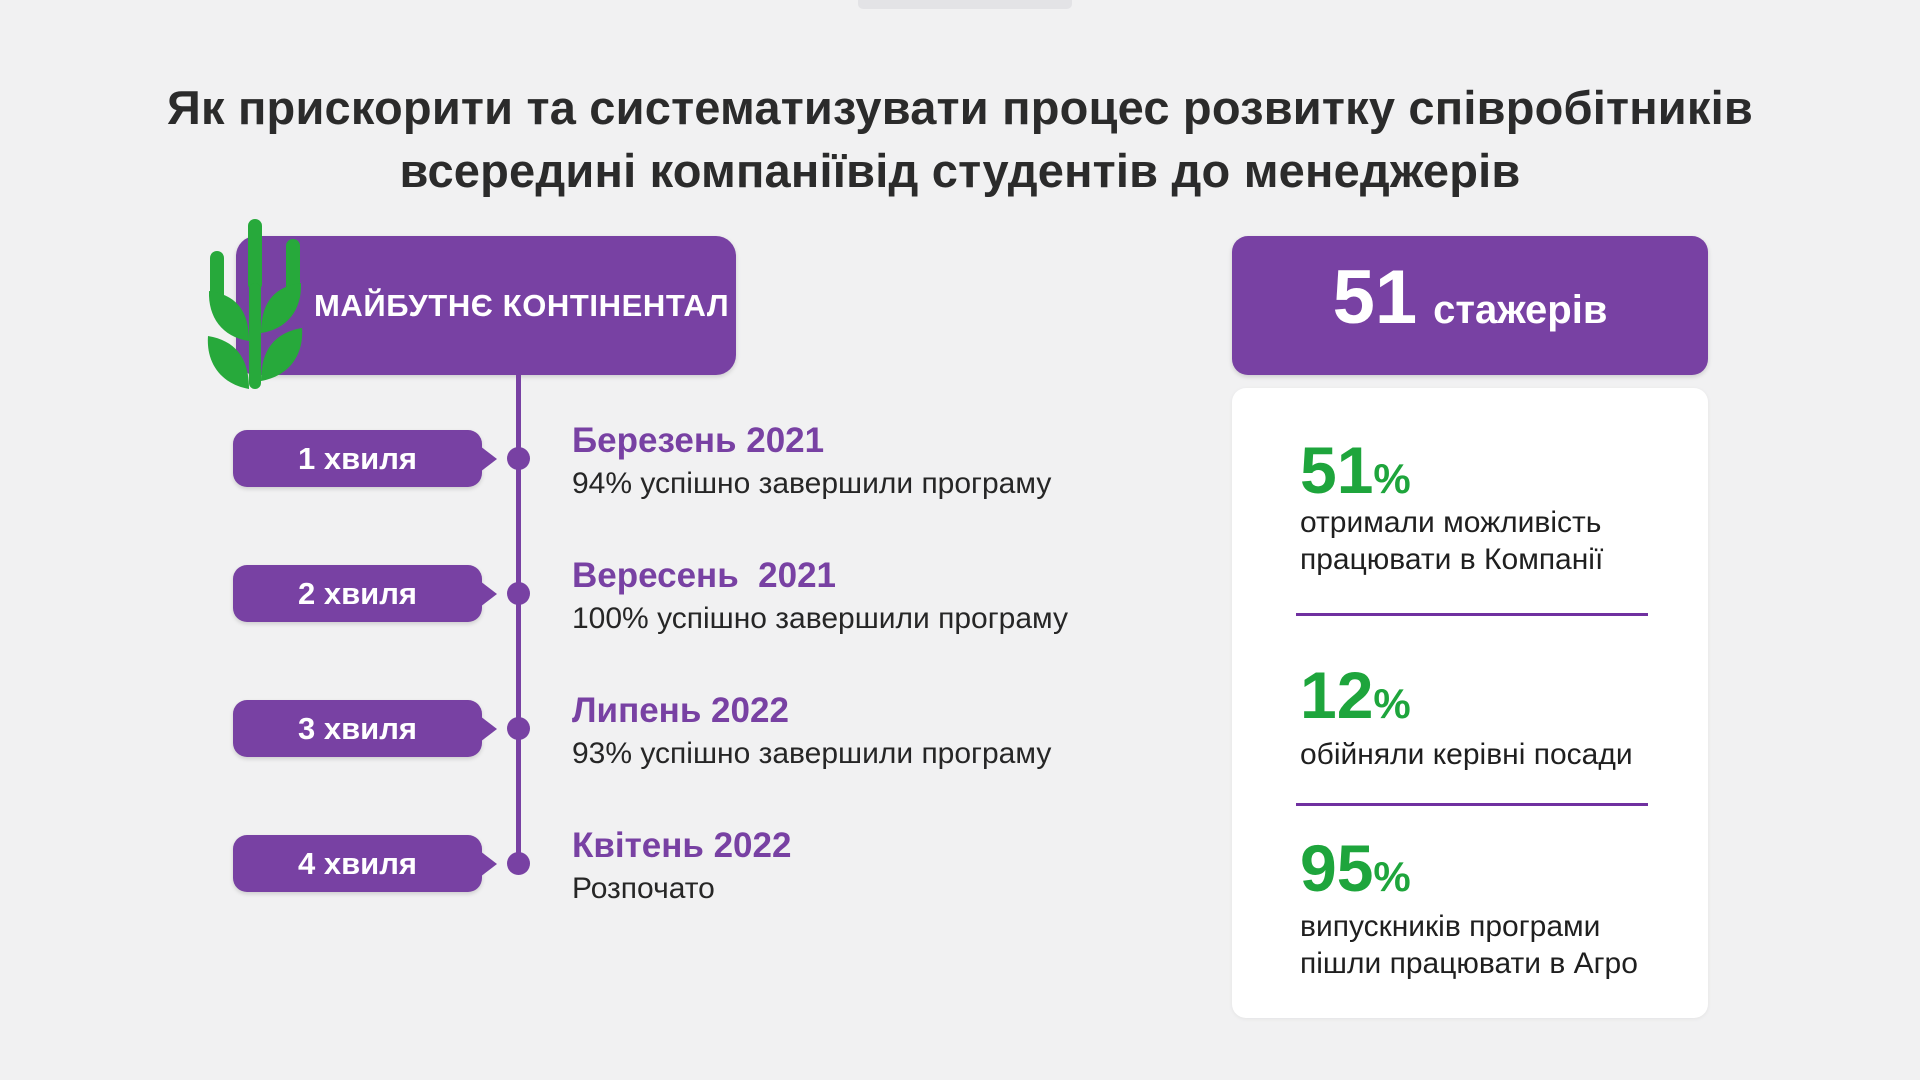  Describe the element at coordinates (518, 620) in the screenshot. I see `timeline-line` at that location.